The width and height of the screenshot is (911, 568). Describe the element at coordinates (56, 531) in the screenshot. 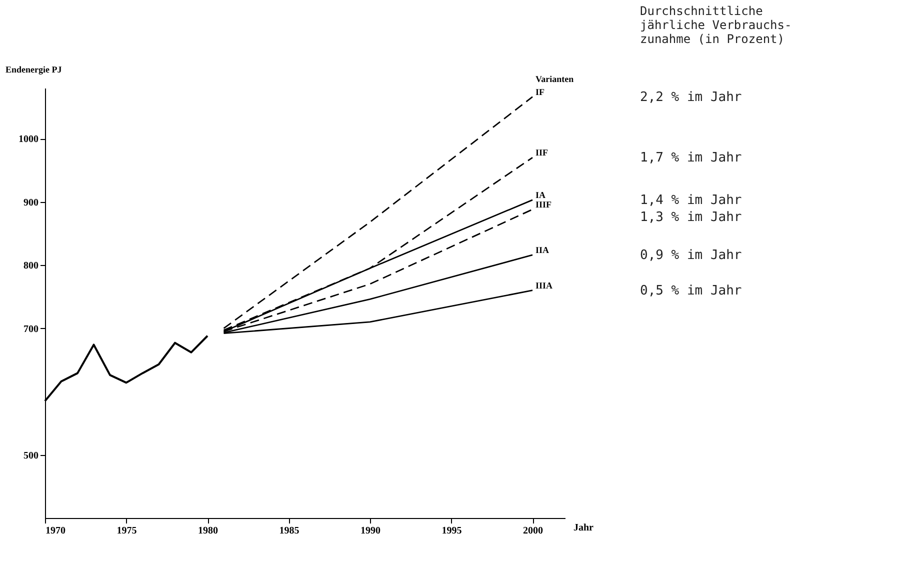

I see `x-tick-label: 1970` at that location.